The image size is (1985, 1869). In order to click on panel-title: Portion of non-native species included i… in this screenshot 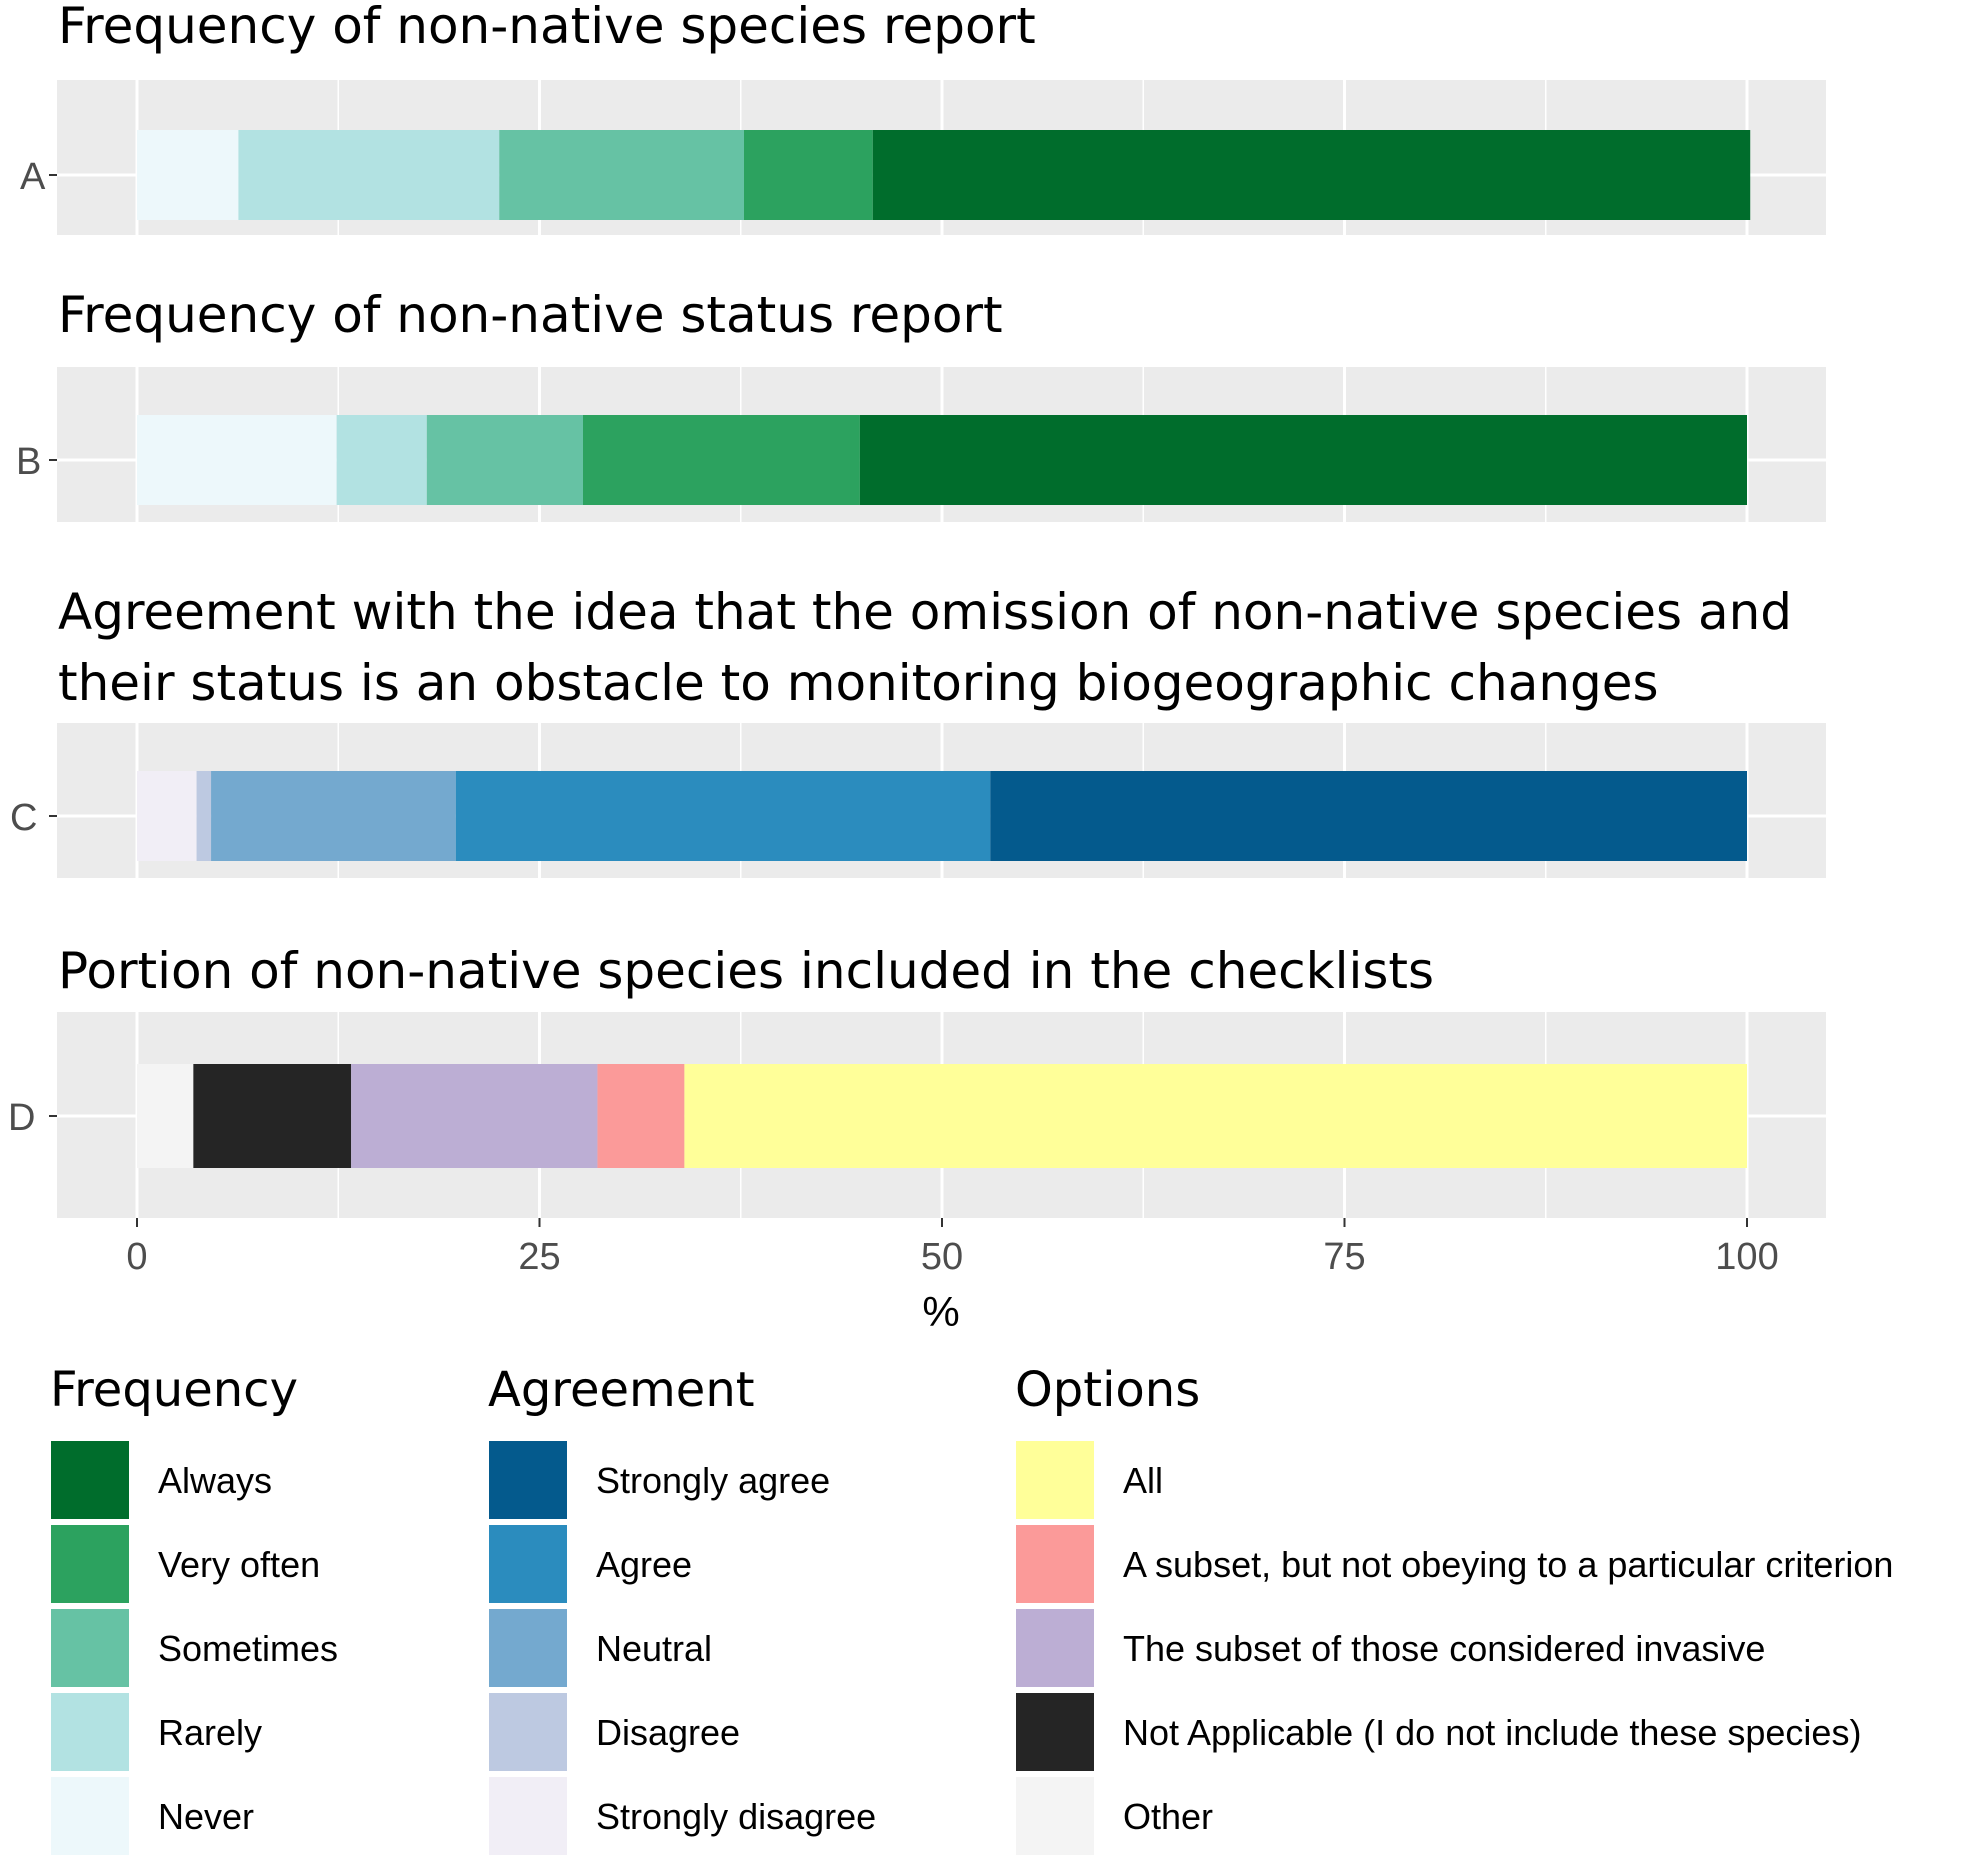, I will do `click(746, 971)`.